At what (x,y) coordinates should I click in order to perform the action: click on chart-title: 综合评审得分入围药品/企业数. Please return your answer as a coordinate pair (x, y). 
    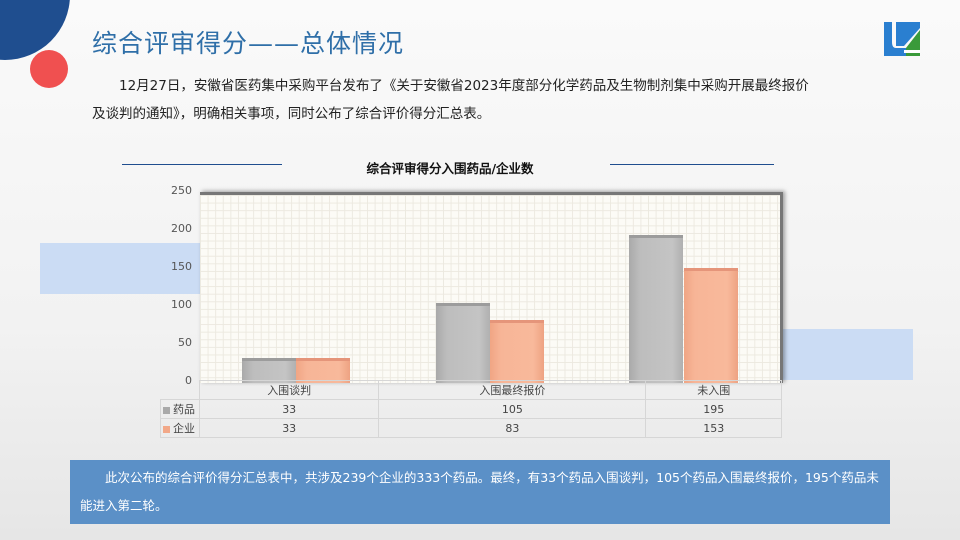
    Looking at the image, I should click on (450, 168).